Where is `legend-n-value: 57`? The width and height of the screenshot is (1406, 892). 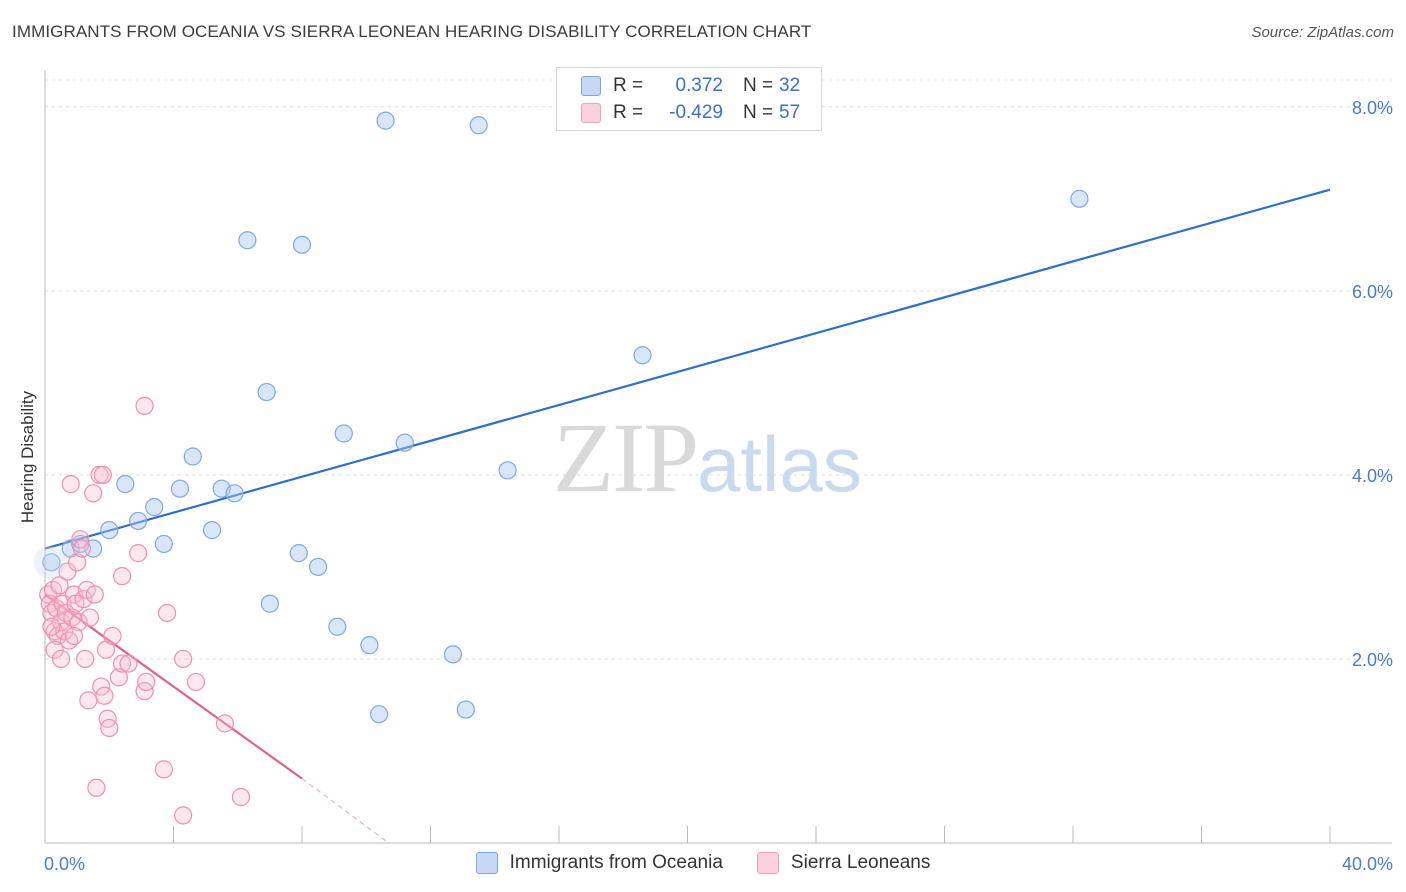
legend-n-value: 57 is located at coordinates (790, 112).